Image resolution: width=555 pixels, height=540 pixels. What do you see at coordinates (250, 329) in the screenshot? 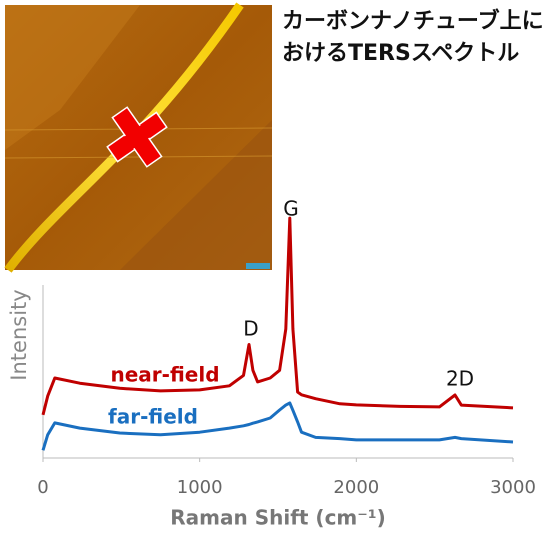
I see `annotation: D` at bounding box center [250, 329].